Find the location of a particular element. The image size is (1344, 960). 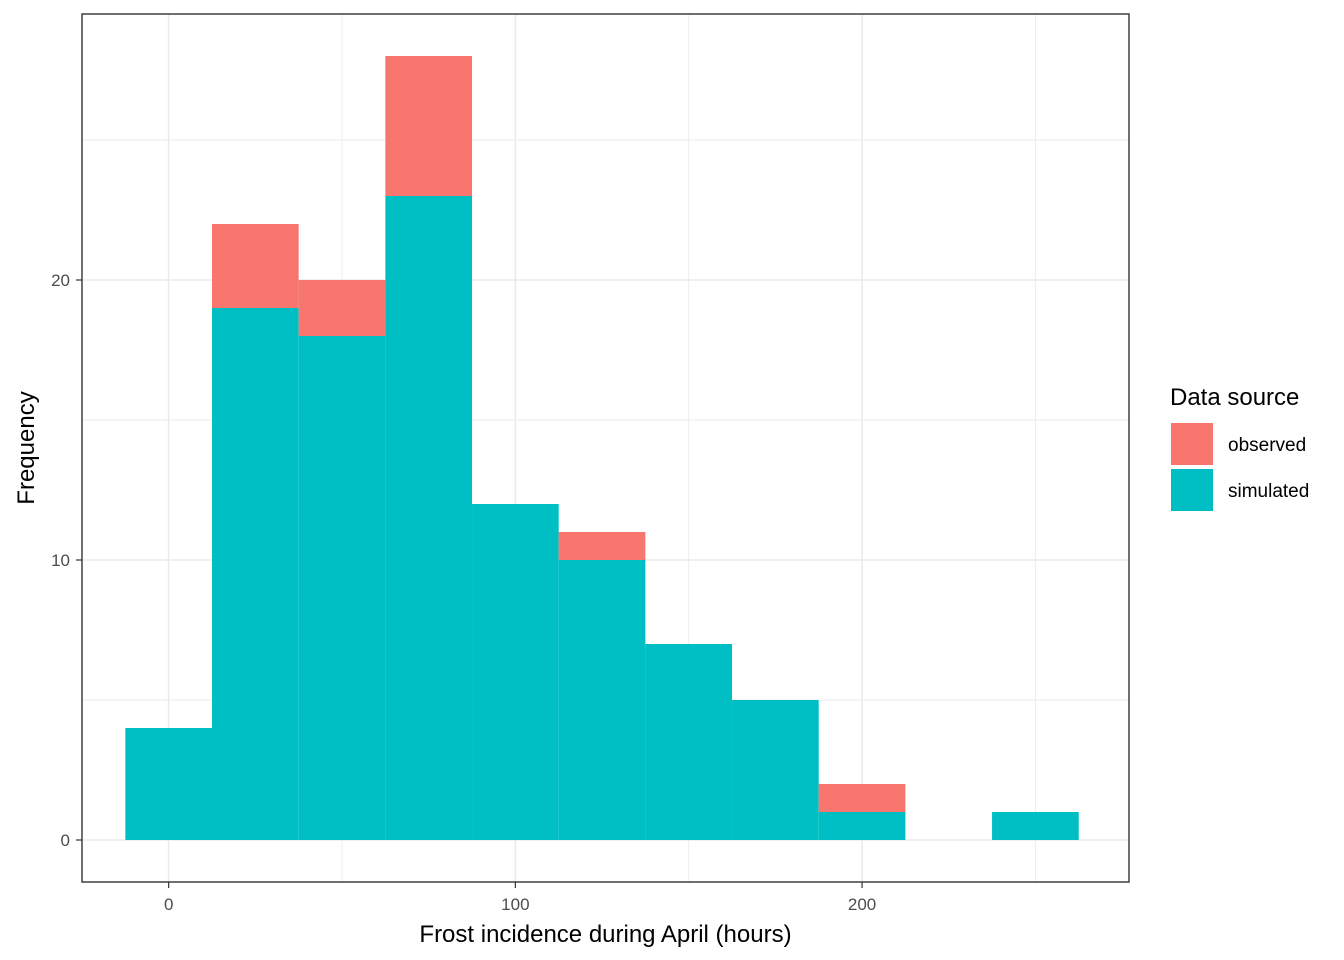

y-tick-label: 20 is located at coordinates (60, 280).